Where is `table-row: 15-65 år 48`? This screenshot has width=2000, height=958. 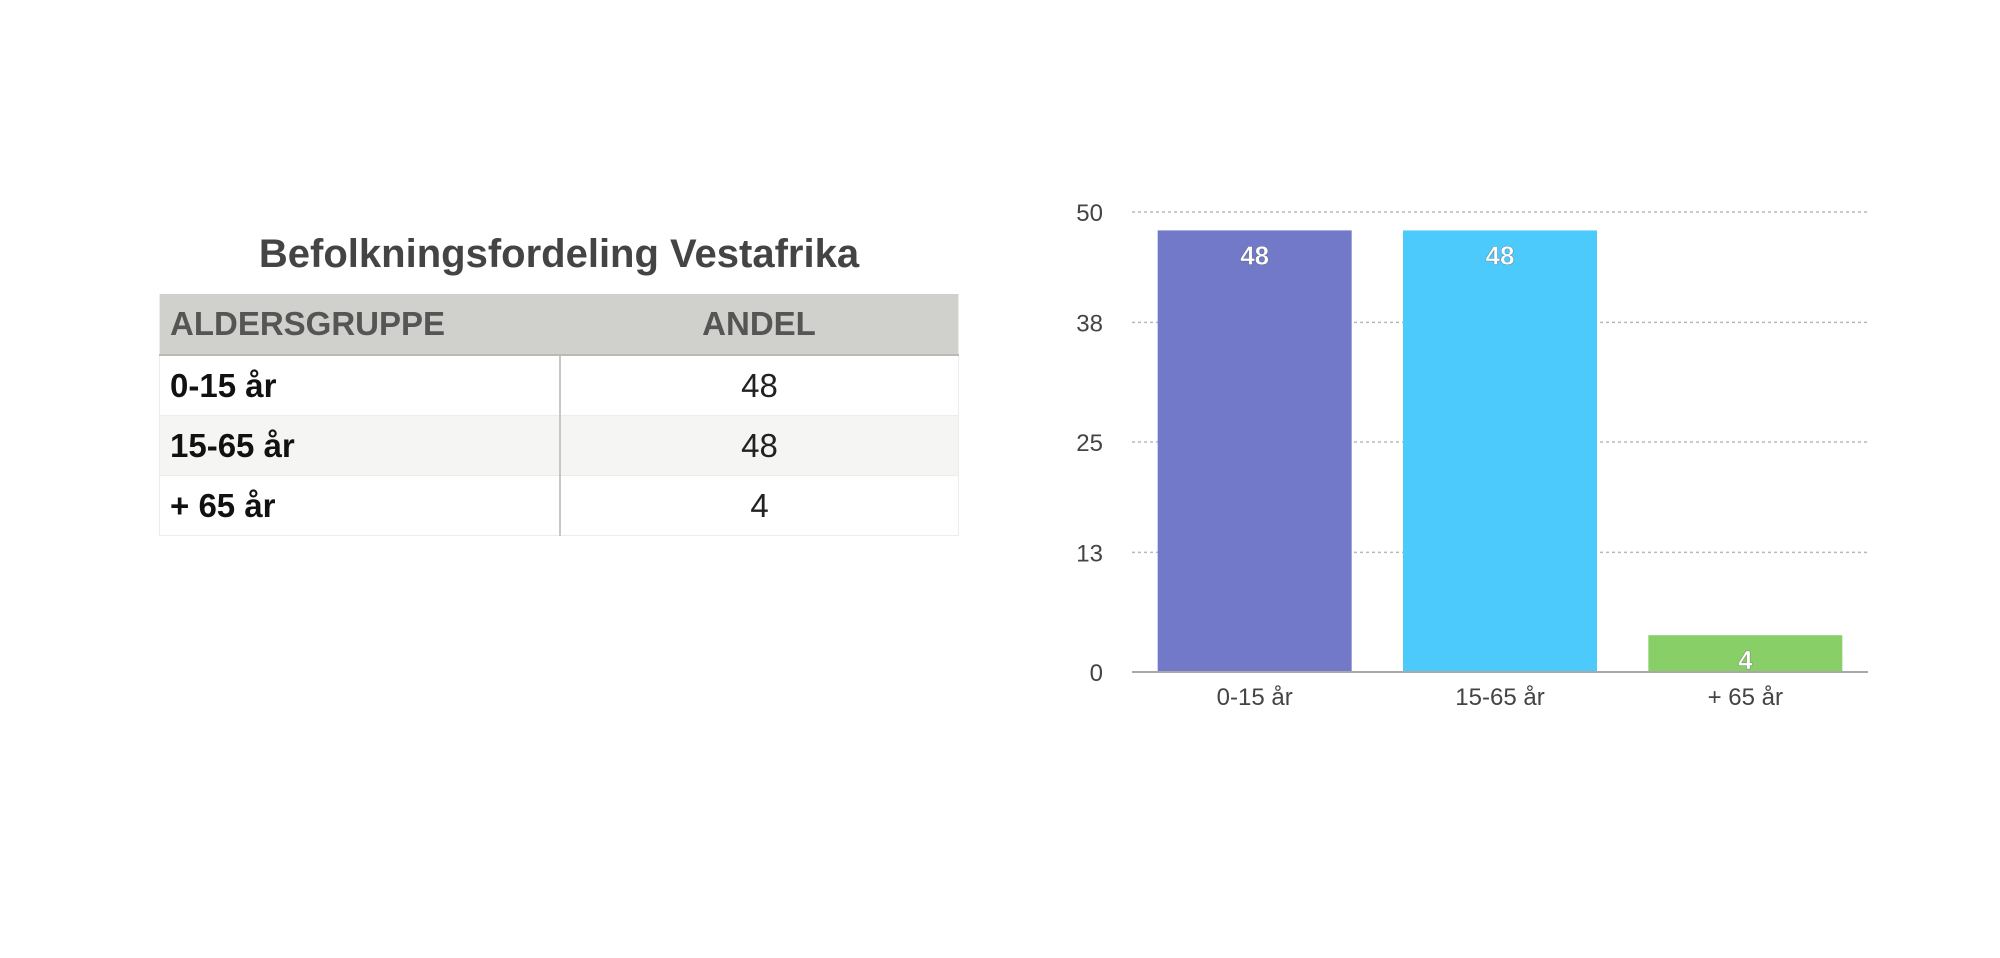
table-row: 15-65 år 48 is located at coordinates (559, 445).